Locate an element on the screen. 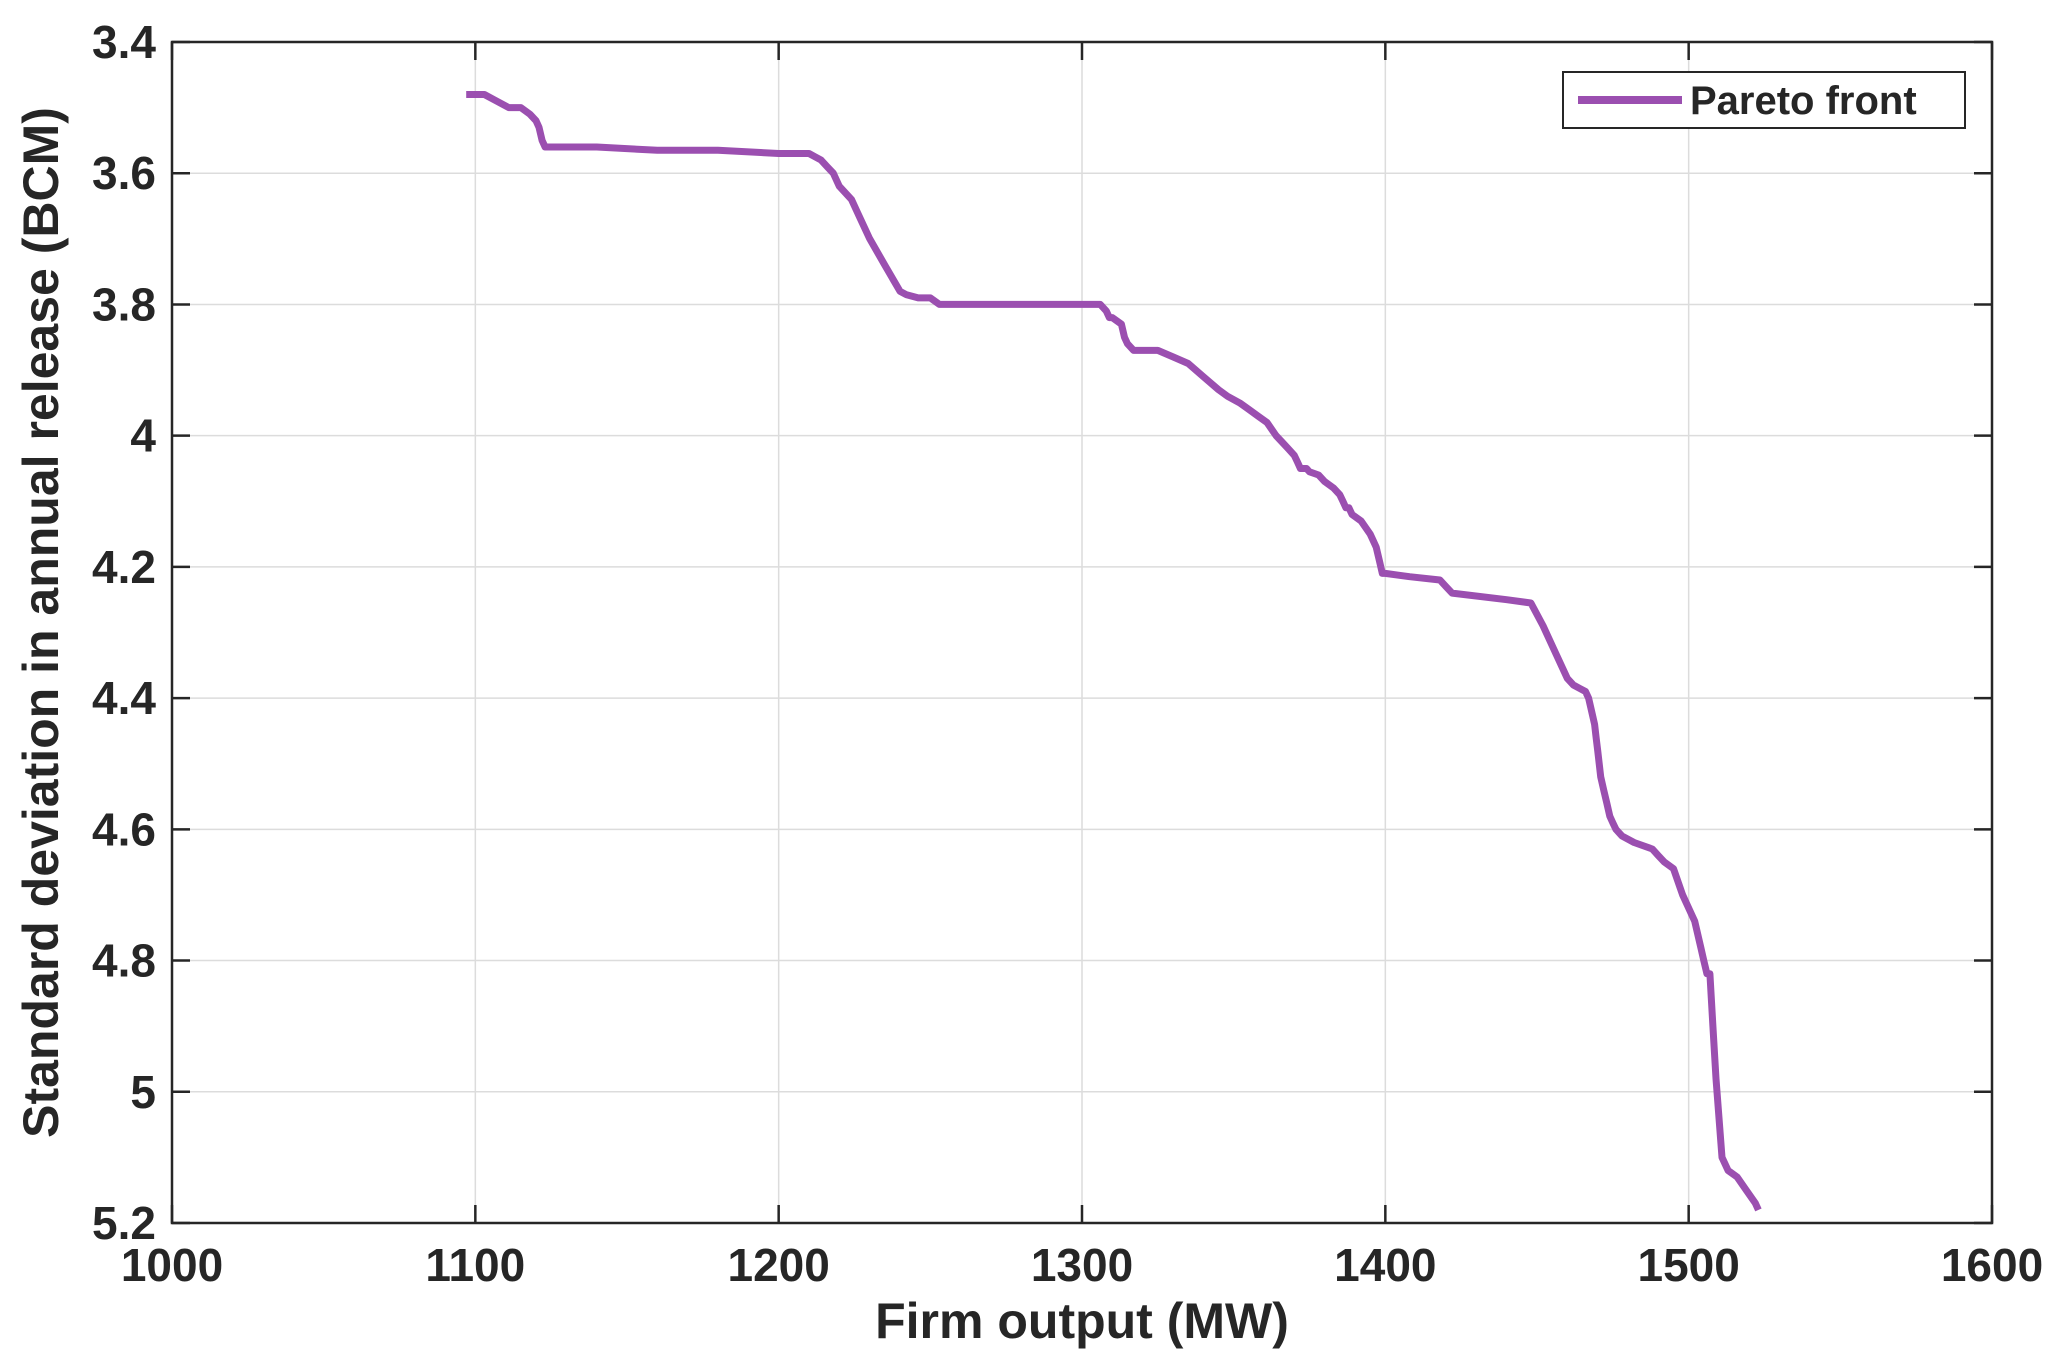 The width and height of the screenshot is (2067, 1371). x-tick-label: 1300 is located at coordinates (1082, 1265).